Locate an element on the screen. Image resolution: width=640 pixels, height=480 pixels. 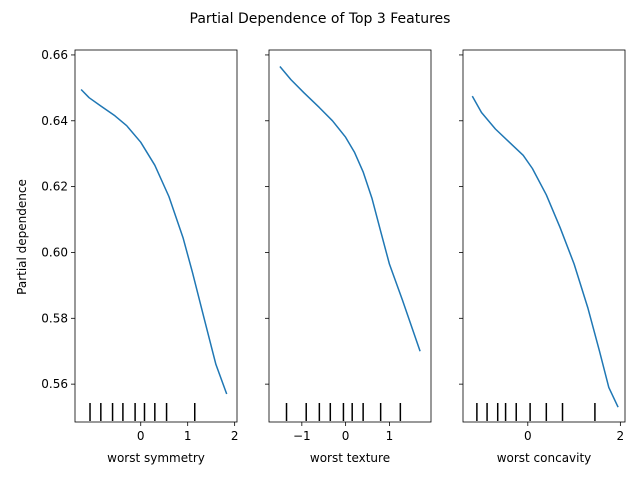
y-axis-label: Partial dependence is located at coordinates (22, 237).